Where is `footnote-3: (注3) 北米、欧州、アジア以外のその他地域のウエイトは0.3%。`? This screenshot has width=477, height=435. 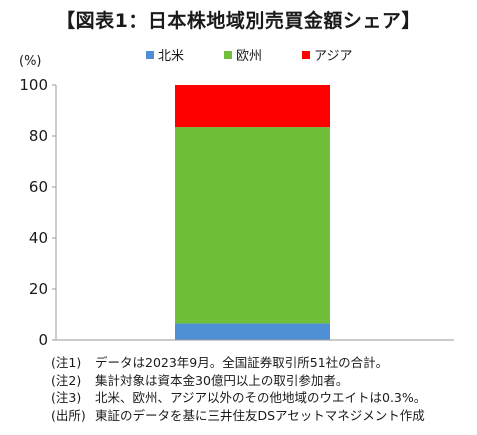
footnote-3: (注3) 北米、欧州、アジア以外のその他地域のウエイトは0.3%。 is located at coordinates (238, 398).